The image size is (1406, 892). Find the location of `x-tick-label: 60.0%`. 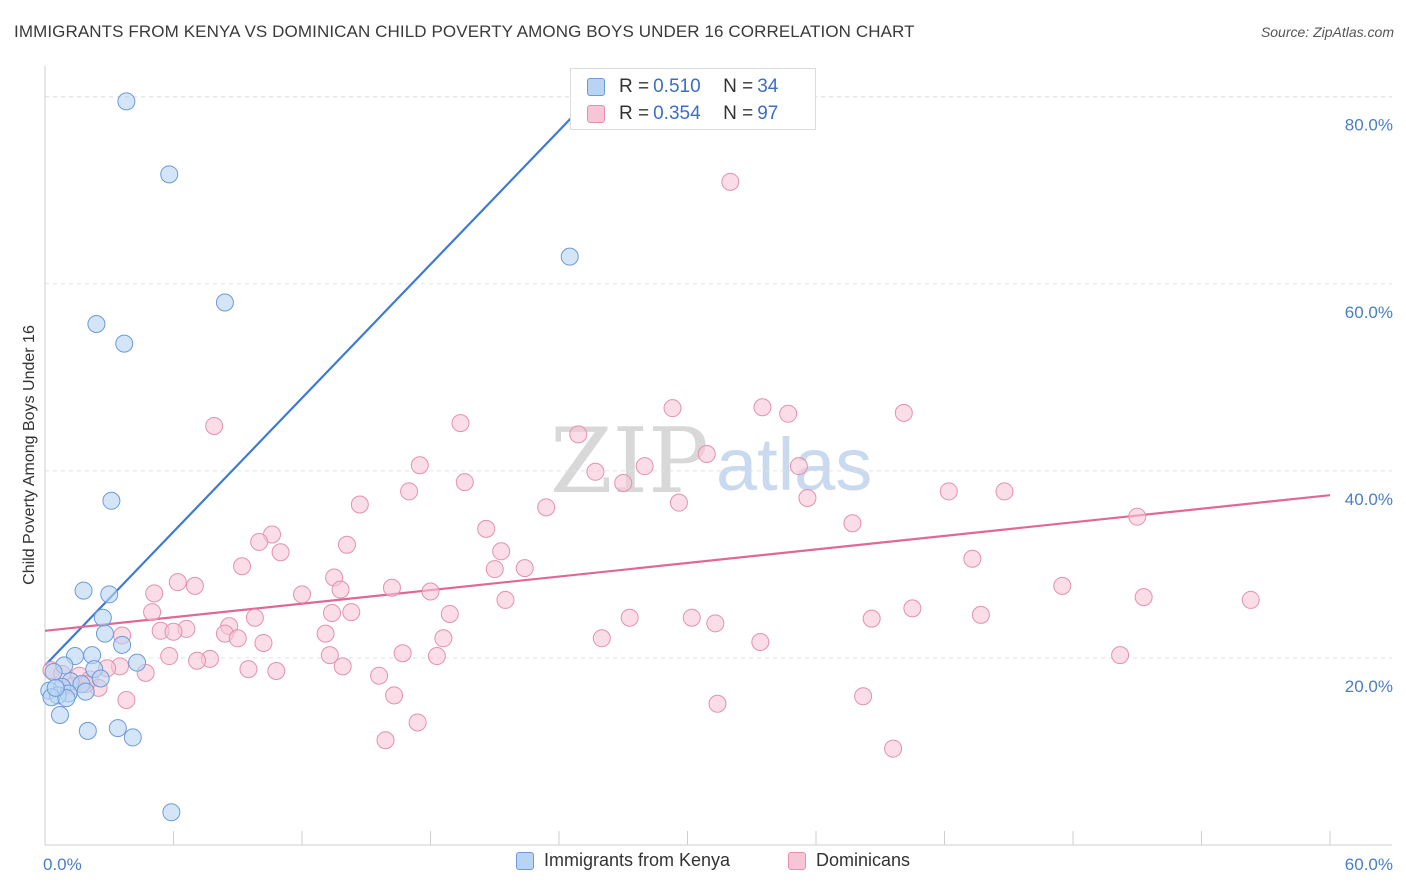

x-tick-label: 60.0% is located at coordinates (1369, 864).